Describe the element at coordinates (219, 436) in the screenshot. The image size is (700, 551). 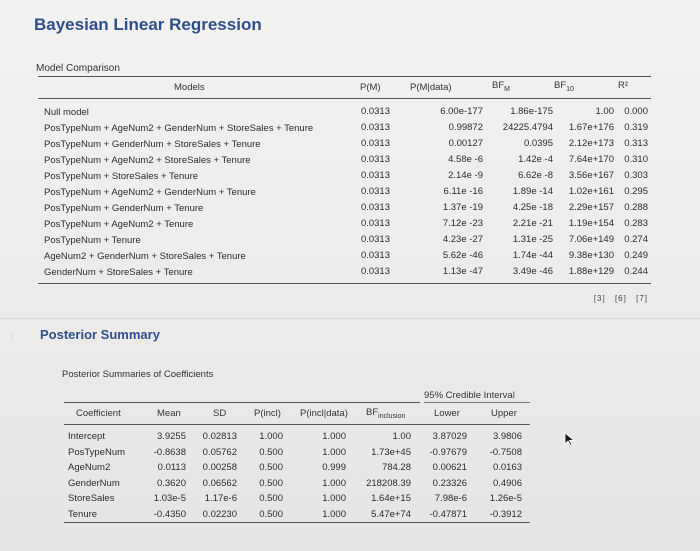
I see `coefficient-row-sd: 0.02813` at that location.